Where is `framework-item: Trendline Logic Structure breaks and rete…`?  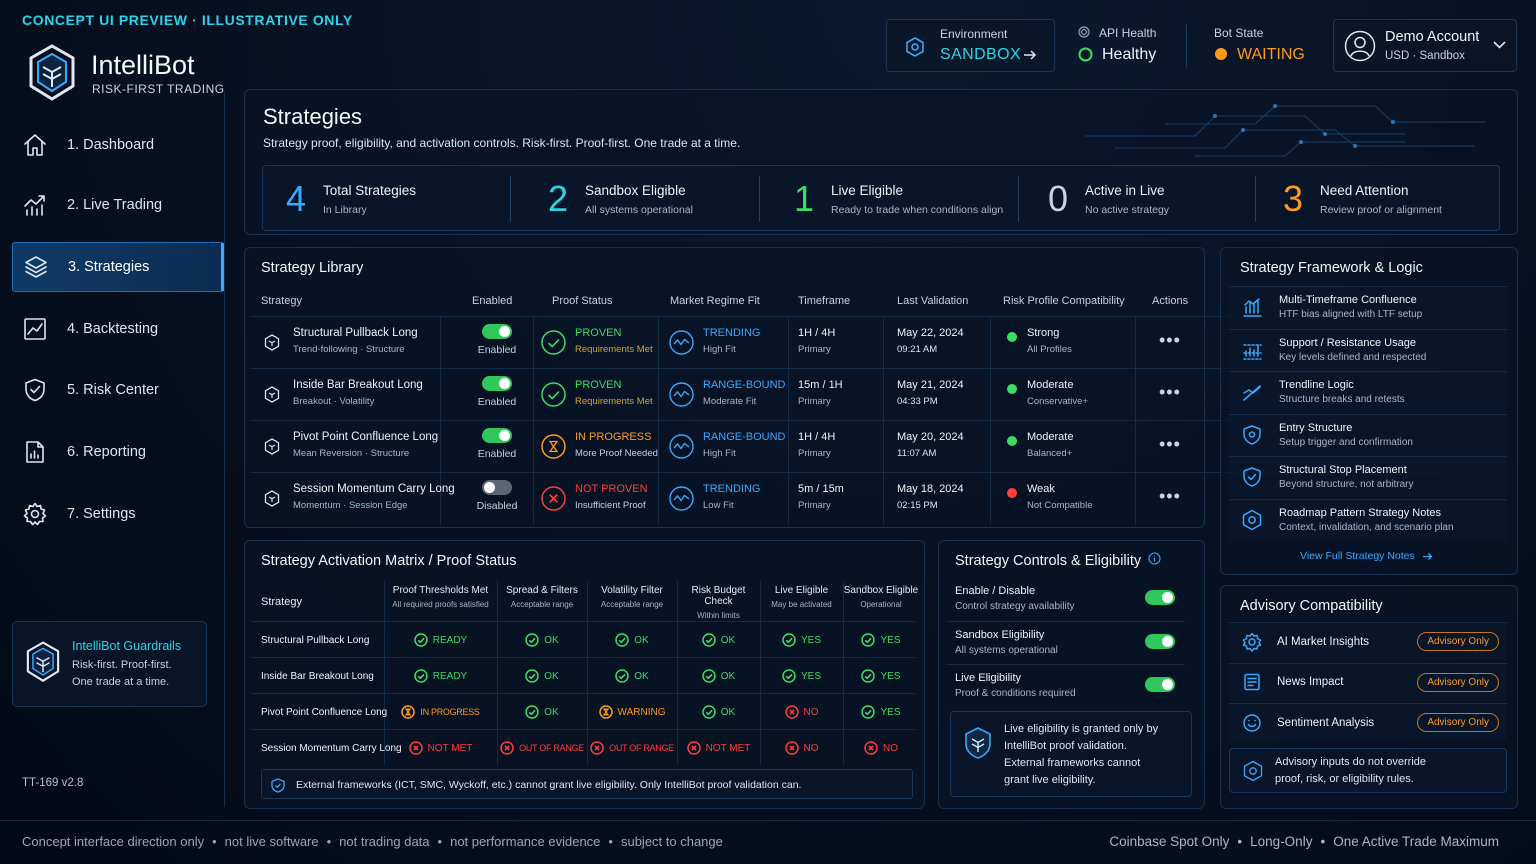 framework-item: Trendline Logic Structure breaks and rete… is located at coordinates (1368, 391).